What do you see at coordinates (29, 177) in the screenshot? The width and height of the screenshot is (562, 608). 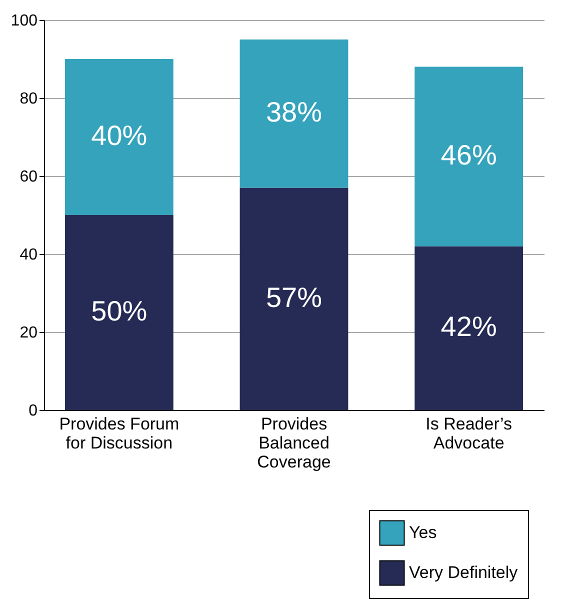 I see `y-tick-label: 60` at bounding box center [29, 177].